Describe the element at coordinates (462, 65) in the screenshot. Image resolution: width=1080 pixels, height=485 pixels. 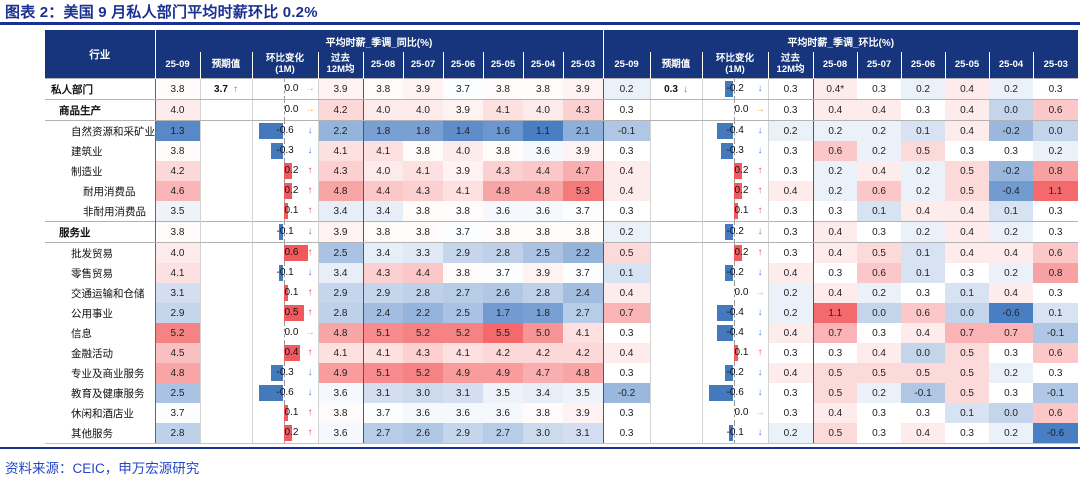
I see `column-header-yoy: 25-06` at that location.